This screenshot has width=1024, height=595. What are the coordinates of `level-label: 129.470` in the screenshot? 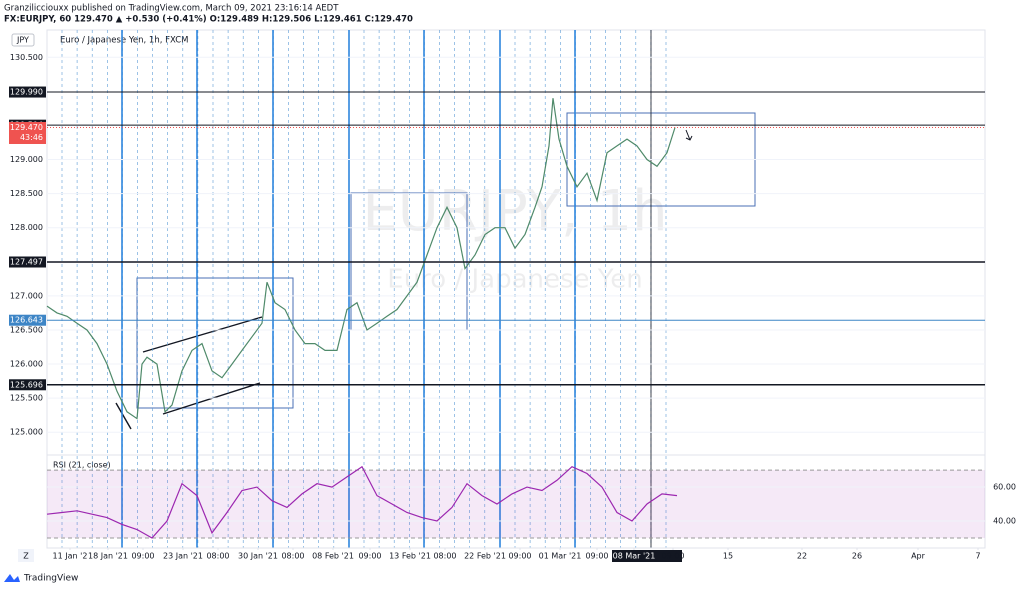 It's located at (26, 127).